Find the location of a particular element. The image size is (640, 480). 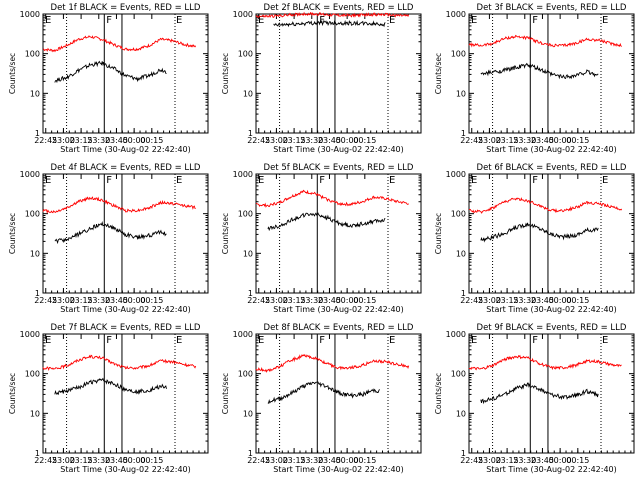

panel-title: Det 4f BLACK = Events, RED = LLD is located at coordinates (126, 168).